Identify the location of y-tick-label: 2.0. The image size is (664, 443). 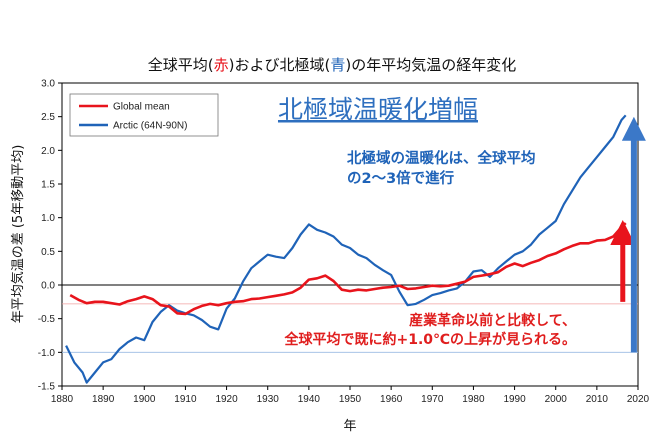
(48, 151).